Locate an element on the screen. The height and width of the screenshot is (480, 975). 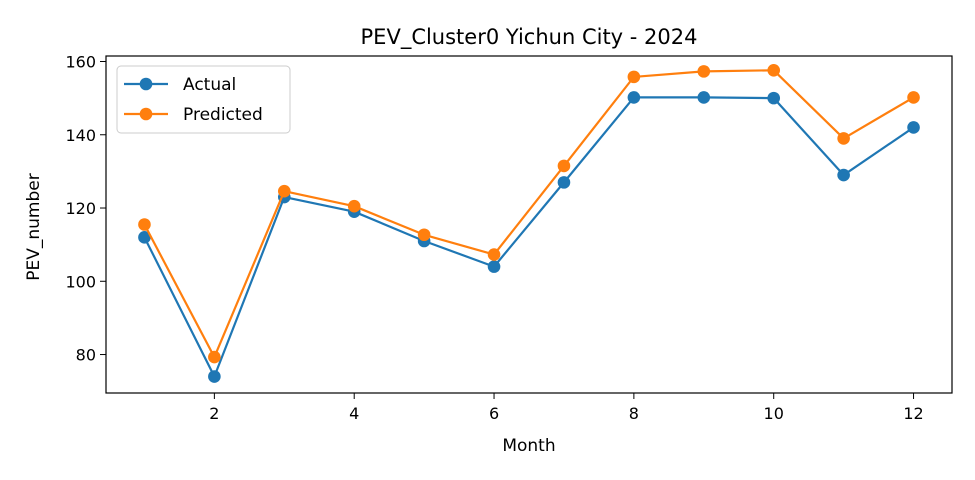
x-tick-label: 4 is located at coordinates (354, 413).